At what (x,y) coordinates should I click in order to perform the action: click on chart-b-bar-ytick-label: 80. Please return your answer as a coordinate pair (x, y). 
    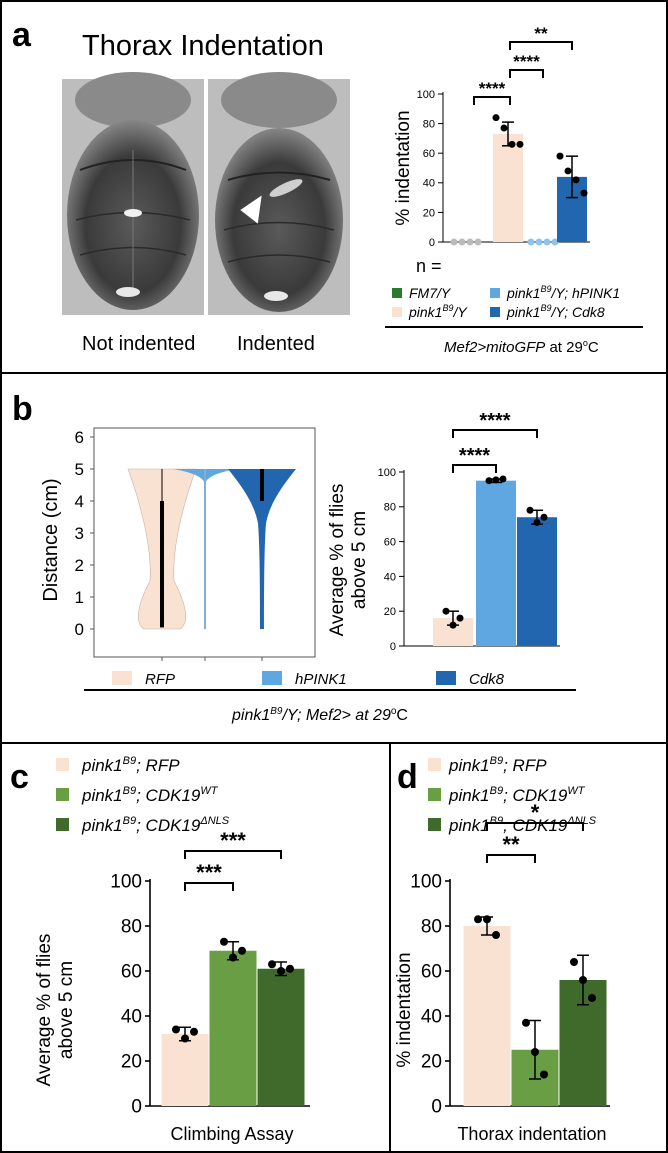
    Looking at the image, I should click on (390, 508).